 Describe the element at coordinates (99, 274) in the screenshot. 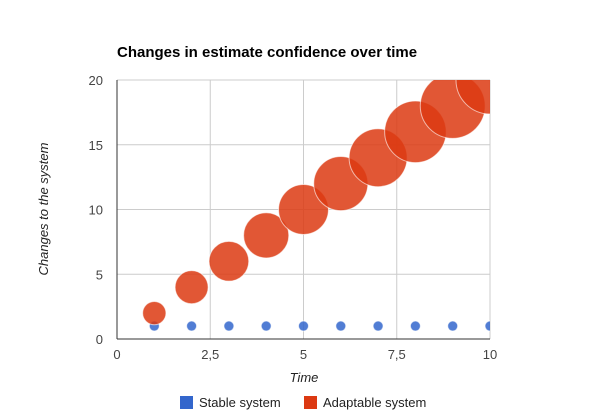

I see `y-tick-label: 5` at that location.